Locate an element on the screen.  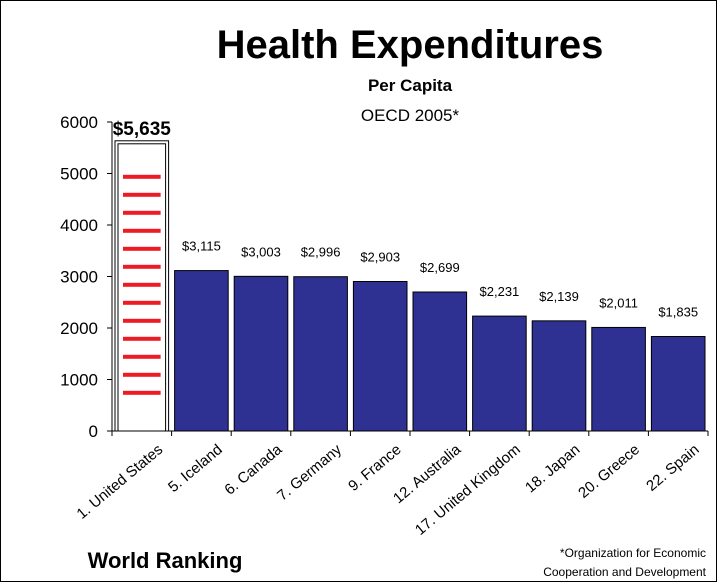
bar-value-label: $2,231 is located at coordinates (500, 291).